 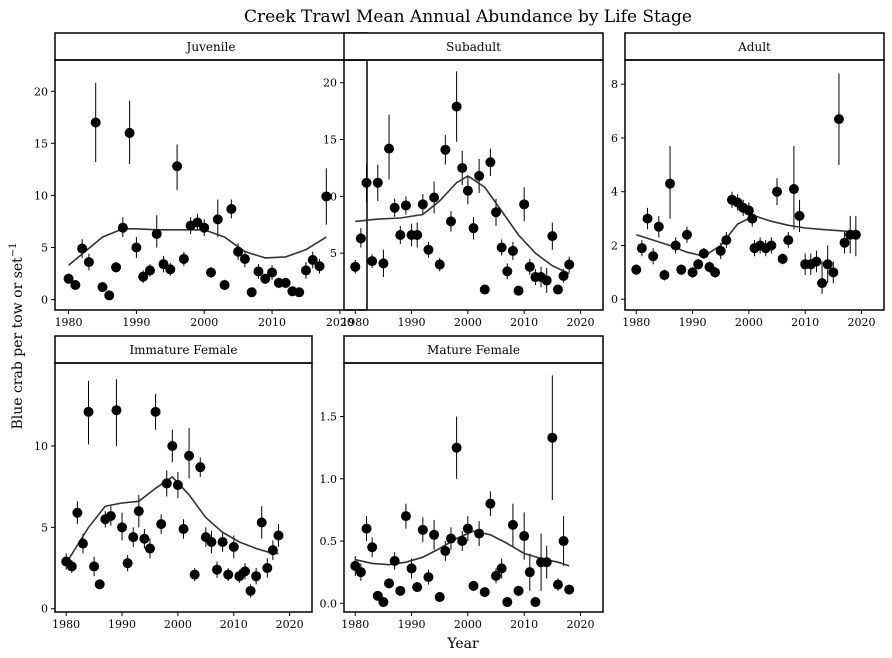 What do you see at coordinates (17, 335) in the screenshot?
I see `y-axis-label: Blue crab per tow or set−1` at bounding box center [17, 335].